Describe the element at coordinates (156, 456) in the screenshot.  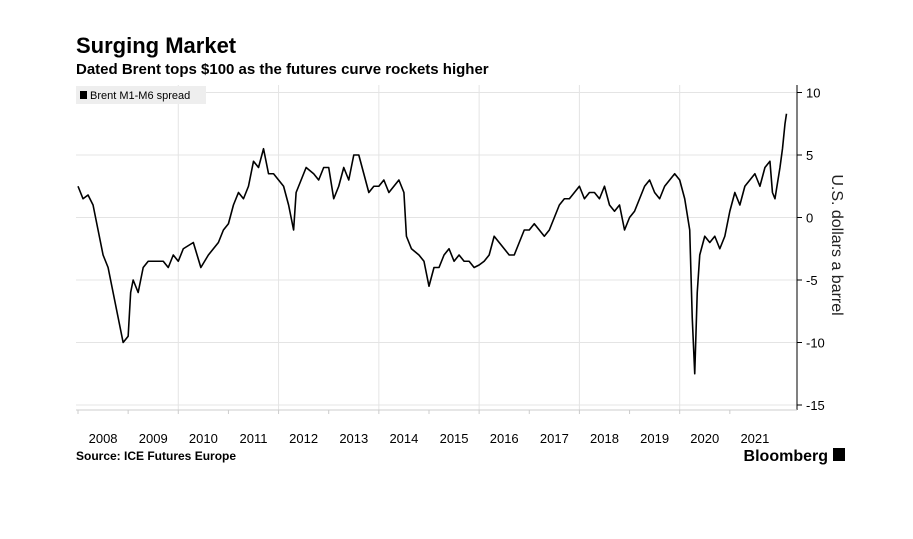
I see `source: Source: ICE Futures Europe` at that location.